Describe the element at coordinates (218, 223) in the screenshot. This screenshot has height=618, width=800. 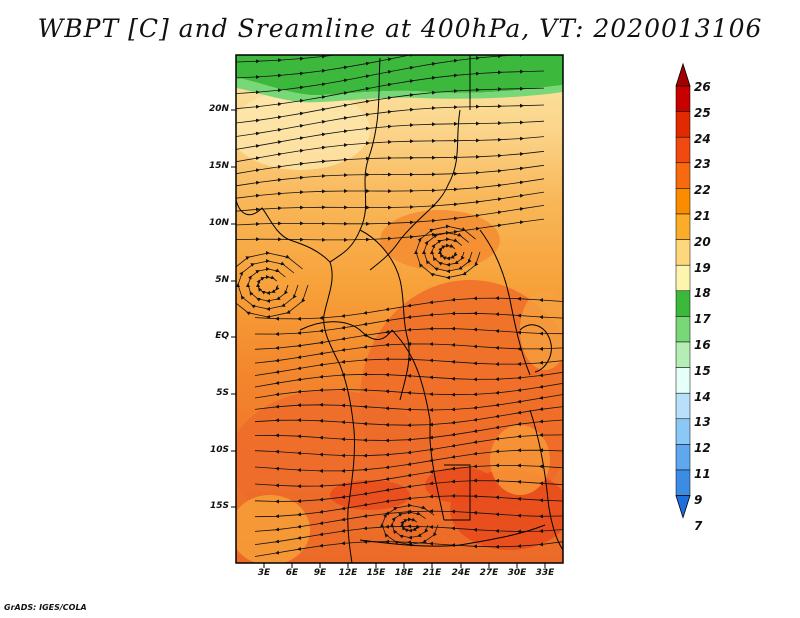
I see `lat-label: 10N` at that location.